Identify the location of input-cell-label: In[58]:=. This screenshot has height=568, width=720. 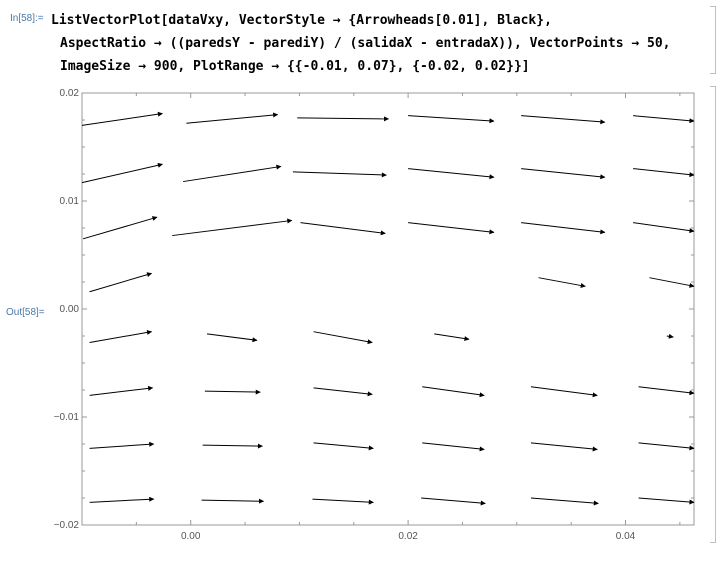
(27, 18).